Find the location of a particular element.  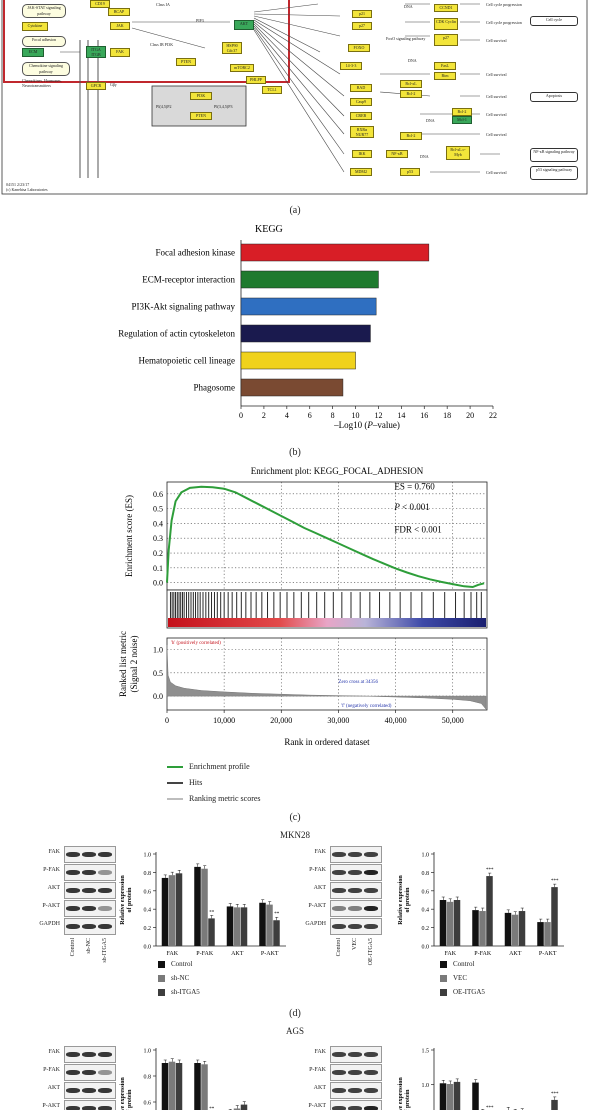

legend-item-0: Control is located at coordinates (175, 964).